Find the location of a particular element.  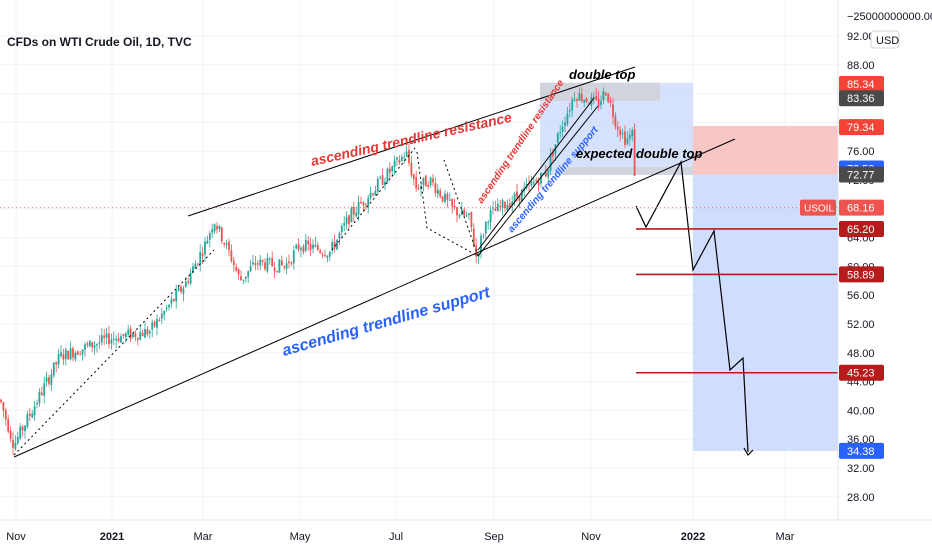

currency-button is located at coordinates (885, 39).